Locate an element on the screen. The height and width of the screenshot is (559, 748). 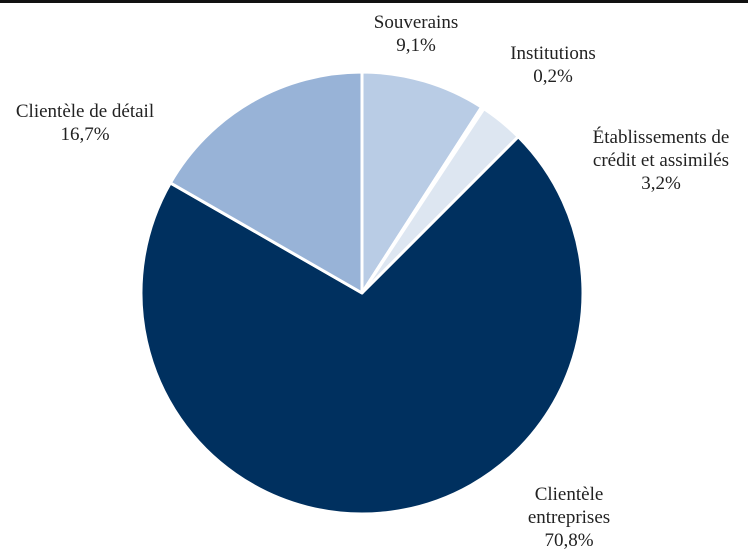
slice-name-label: Institutions is located at coordinates (553, 53).